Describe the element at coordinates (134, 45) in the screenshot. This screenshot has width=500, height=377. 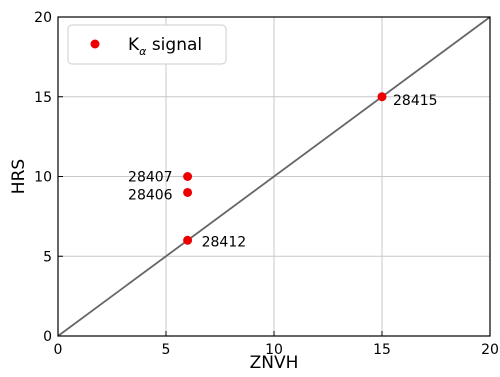
I see `legend-label-main: K` at that location.